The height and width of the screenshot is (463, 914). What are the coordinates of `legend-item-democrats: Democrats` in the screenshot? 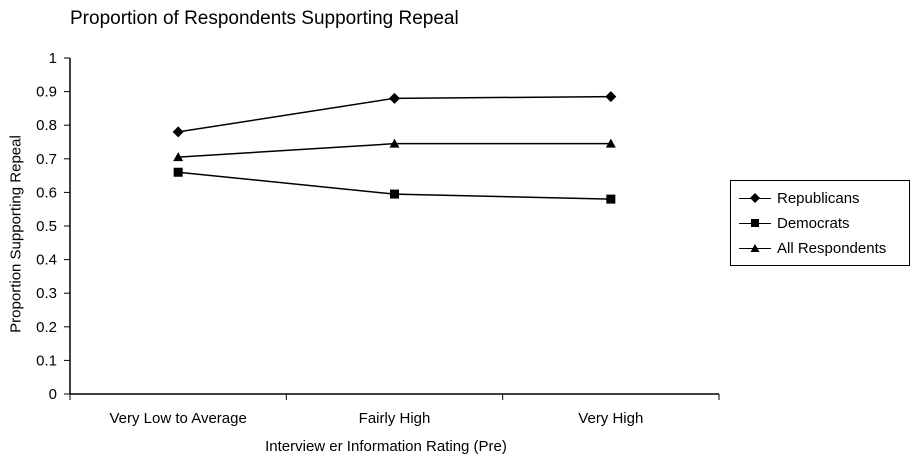 It's located at (820, 224).